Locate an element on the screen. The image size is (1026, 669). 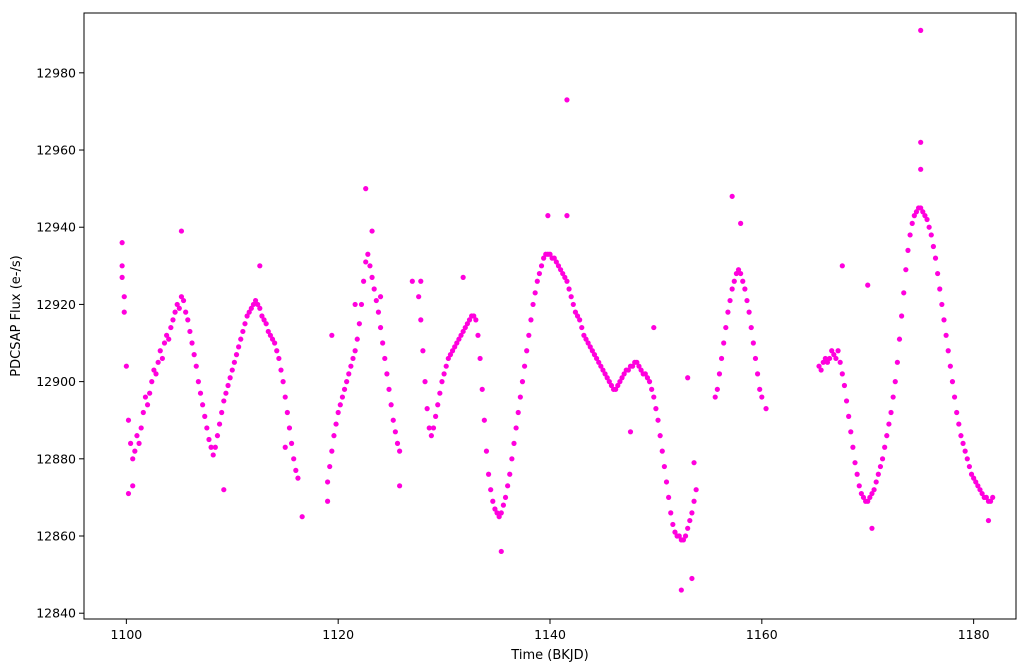
x-tick-label: 1160 is located at coordinates (762, 634).